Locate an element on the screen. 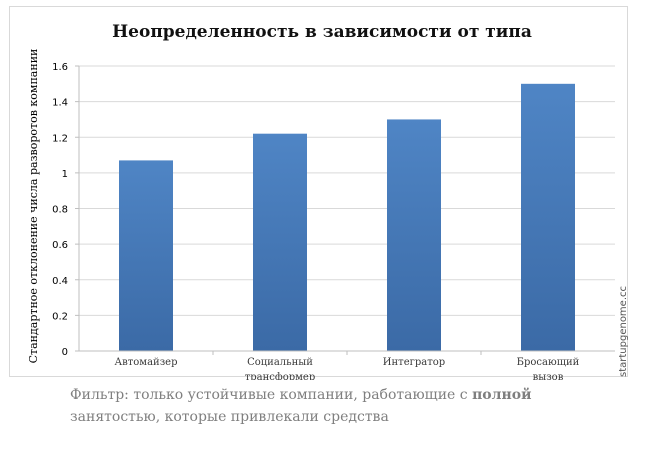  chart-title: Неопределенность в зависимости от типа is located at coordinates (322, 32).